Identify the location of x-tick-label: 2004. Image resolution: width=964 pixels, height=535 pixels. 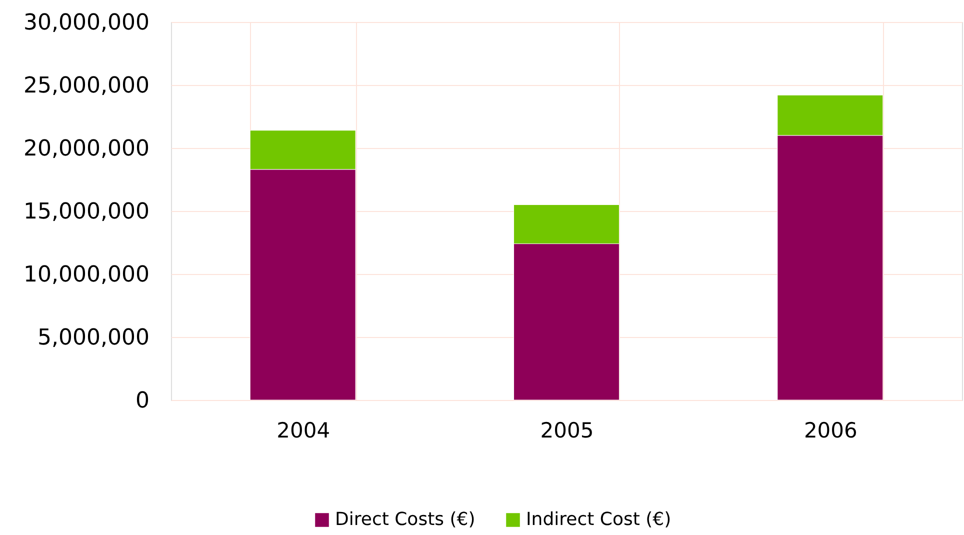
(303, 430).